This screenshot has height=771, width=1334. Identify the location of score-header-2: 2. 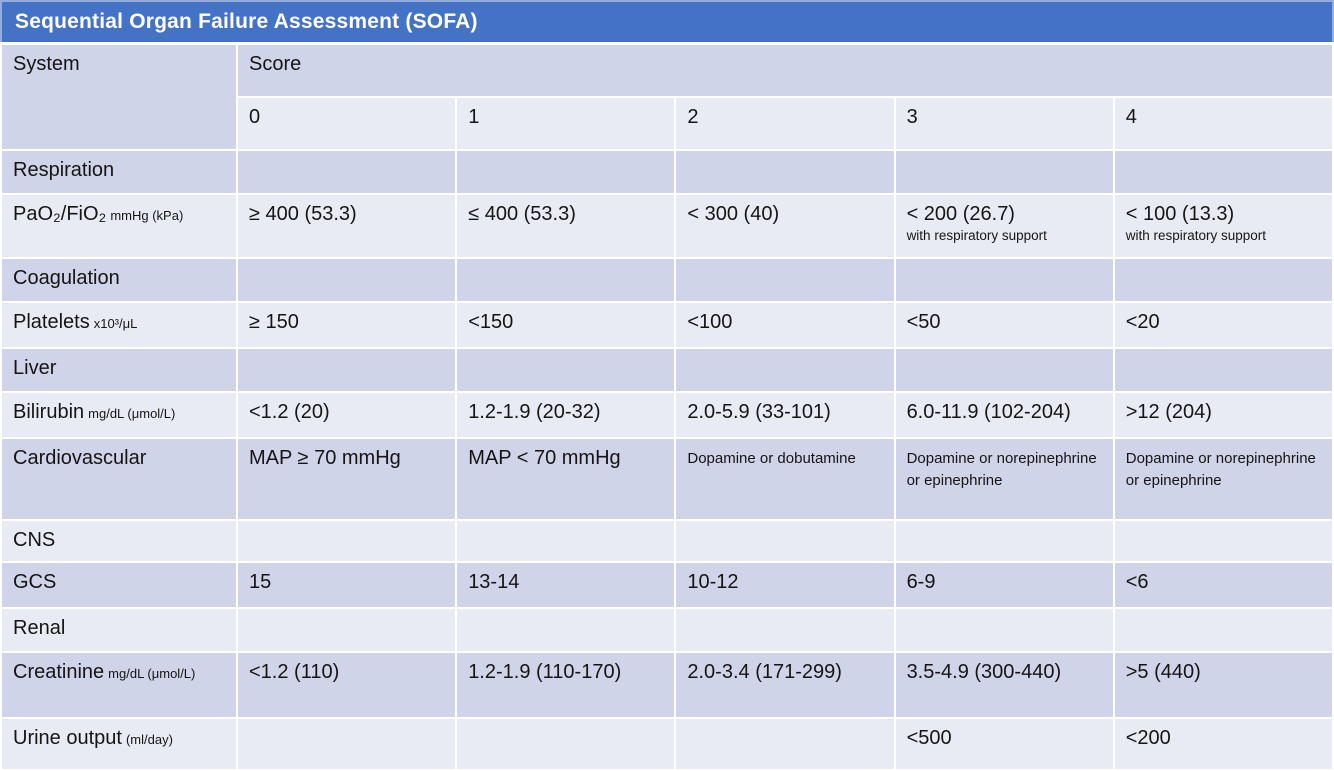
(785, 123).